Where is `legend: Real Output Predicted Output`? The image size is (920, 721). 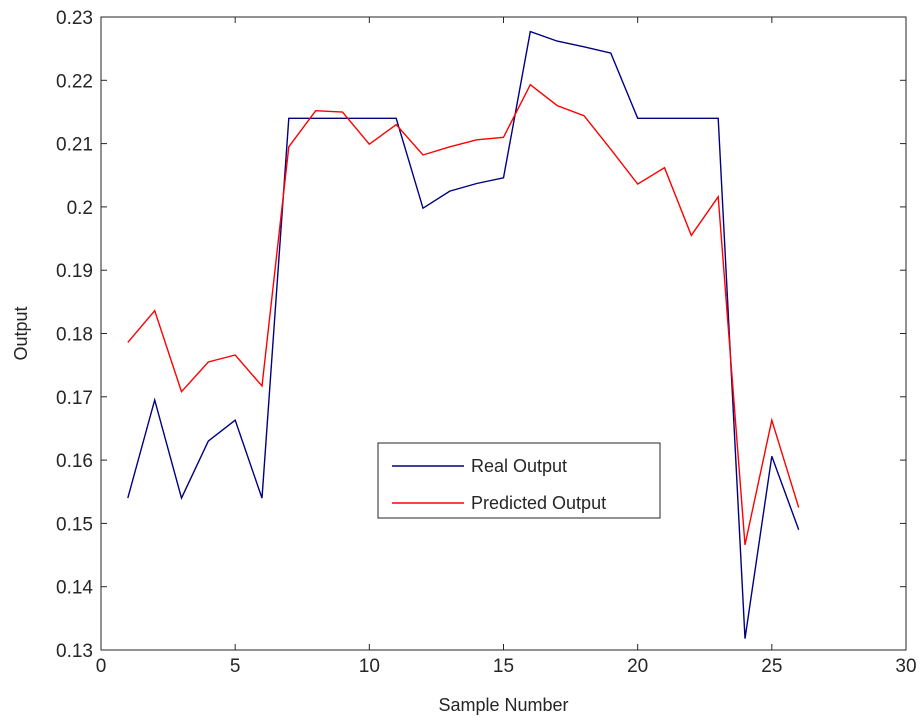
legend: Real Output Predicted Output is located at coordinates (519, 480).